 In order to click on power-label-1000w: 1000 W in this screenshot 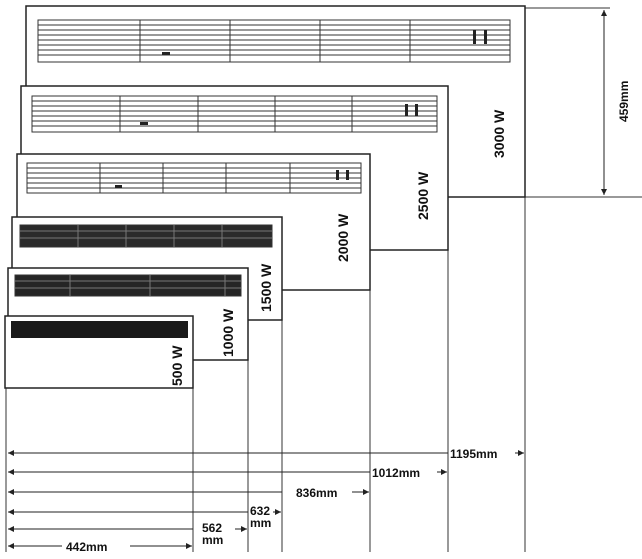, I will do `click(228, 332)`.